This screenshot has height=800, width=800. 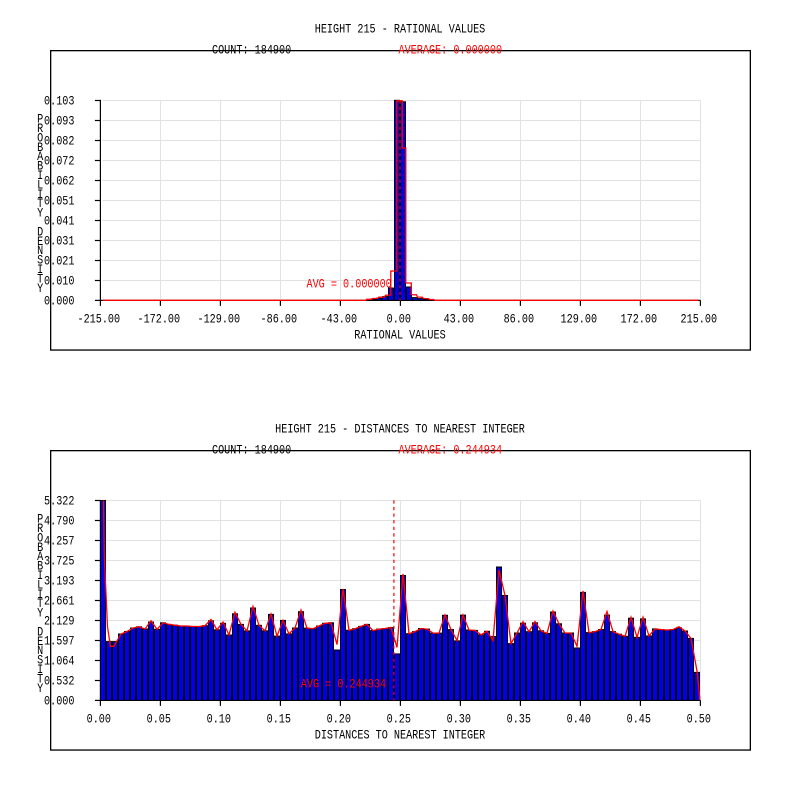 I want to click on svg-text: DISTANCES TO NEAREST INTEGER, so click(x=400, y=736).